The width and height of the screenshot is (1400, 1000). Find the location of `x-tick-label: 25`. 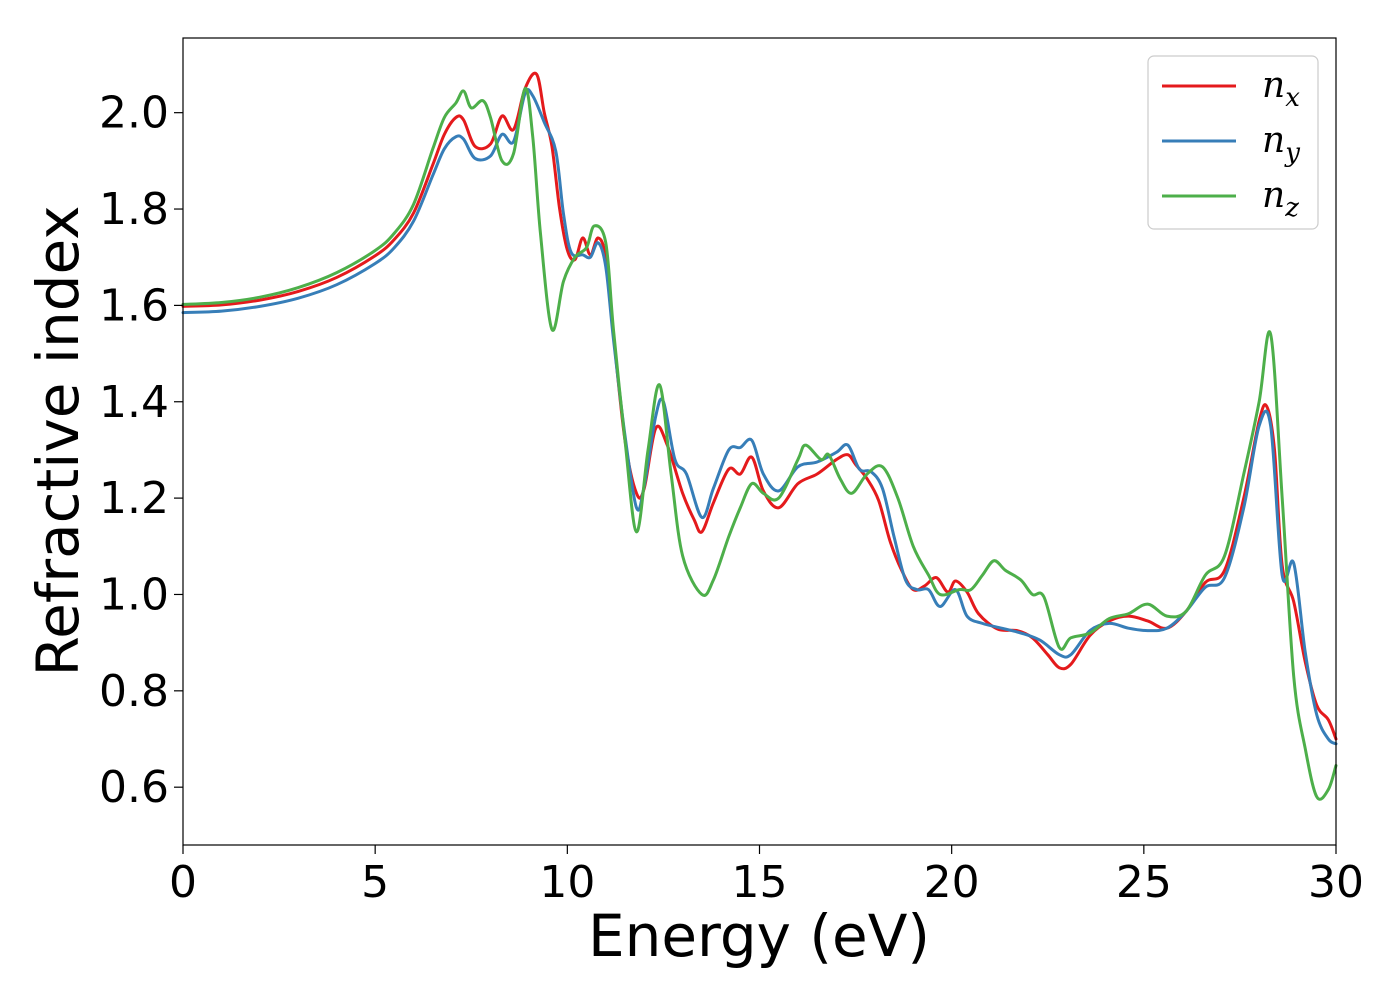

x-tick-label: 25 is located at coordinates (1144, 882).